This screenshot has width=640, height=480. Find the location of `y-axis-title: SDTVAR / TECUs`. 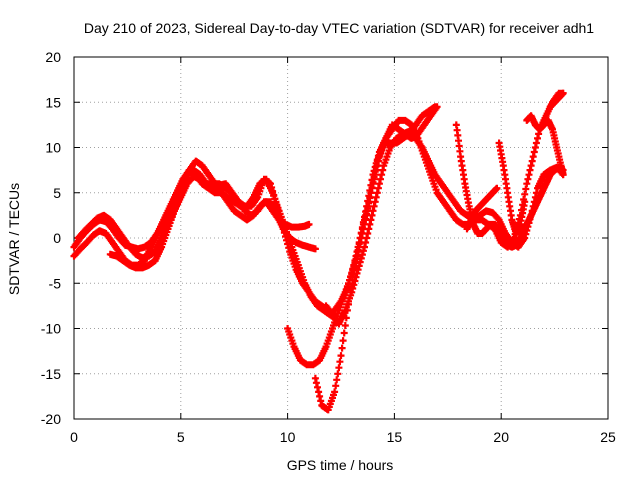

y-axis-title: SDTVAR / TECUs is located at coordinates (14, 239).